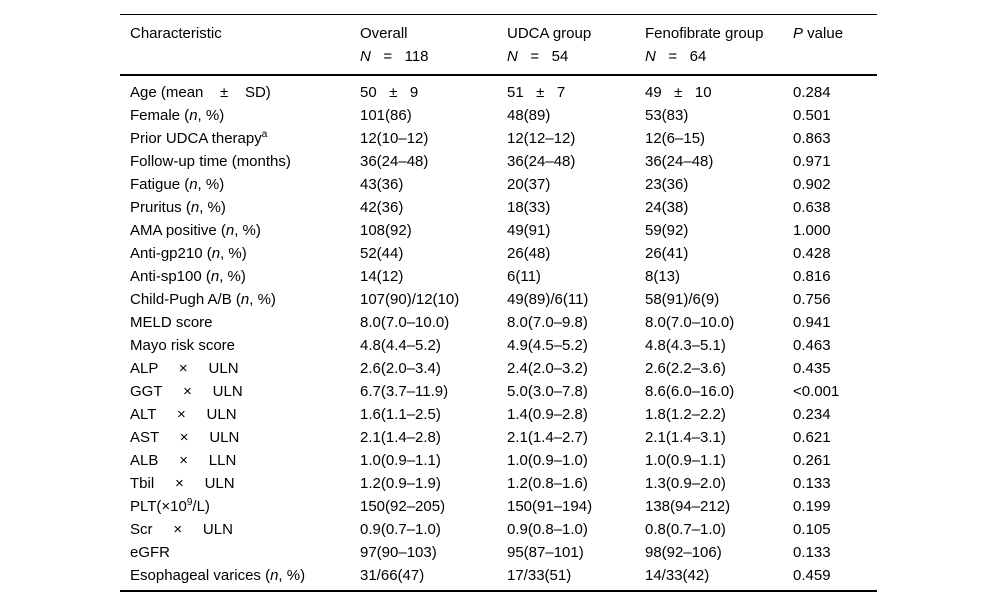 The width and height of the screenshot is (1000, 607). What do you see at coordinates (183, 345) in the screenshot?
I see `row-label-cell: Mayo risk score` at bounding box center [183, 345].